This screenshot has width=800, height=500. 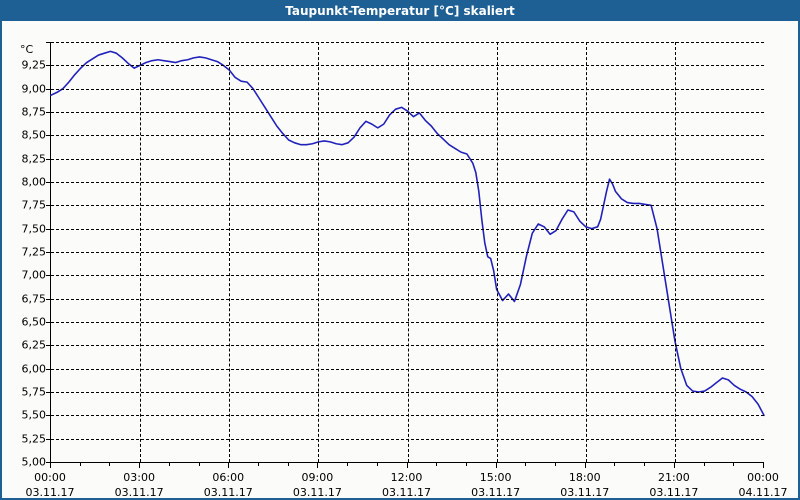 What do you see at coordinates (34, 205) in the screenshot?
I see `y-tick-label: 7,75` at bounding box center [34, 205].